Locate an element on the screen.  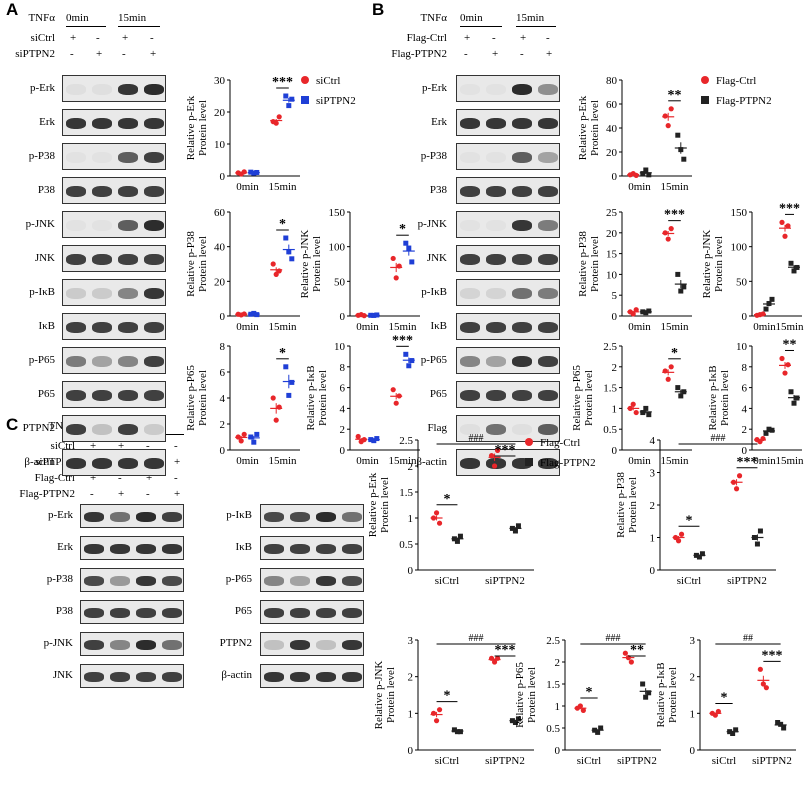
blot-label: p-IκB is located at coordinates (434, 291).